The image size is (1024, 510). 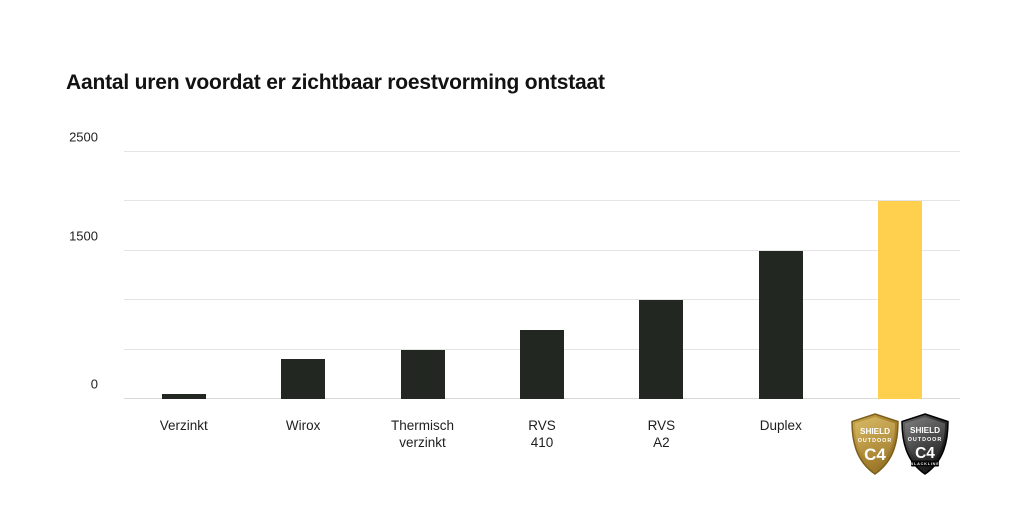 What do you see at coordinates (83, 137) in the screenshot?
I see `y-tick-label: 2500` at bounding box center [83, 137].